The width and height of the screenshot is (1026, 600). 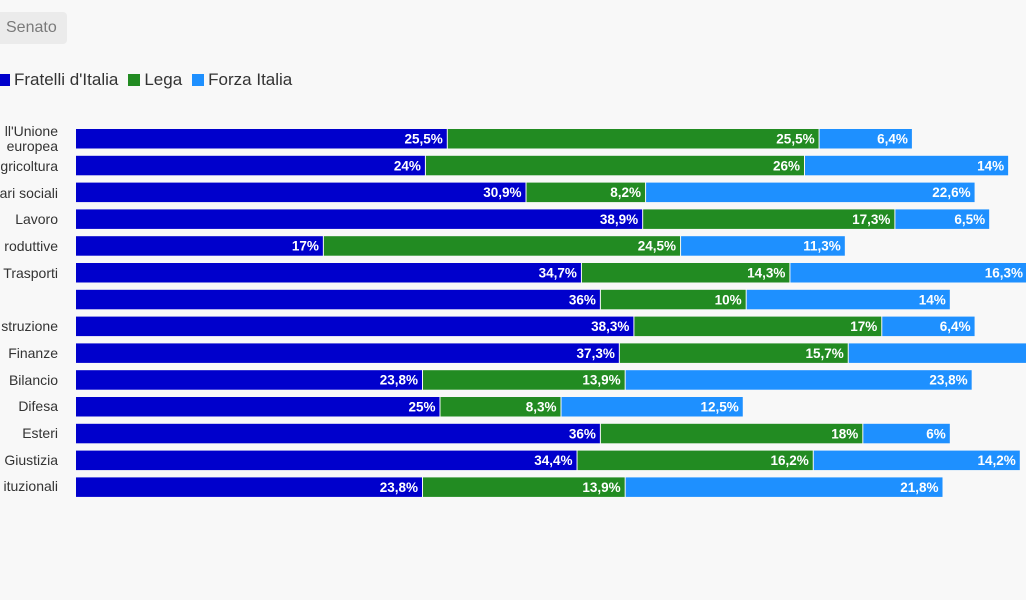 What do you see at coordinates (824, 353) in the screenshot?
I see `data-label: 15,7%` at bounding box center [824, 353].